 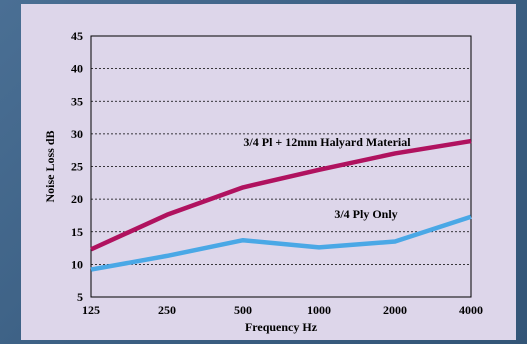 I want to click on y-tick-label: 5, so click(x=80, y=297).